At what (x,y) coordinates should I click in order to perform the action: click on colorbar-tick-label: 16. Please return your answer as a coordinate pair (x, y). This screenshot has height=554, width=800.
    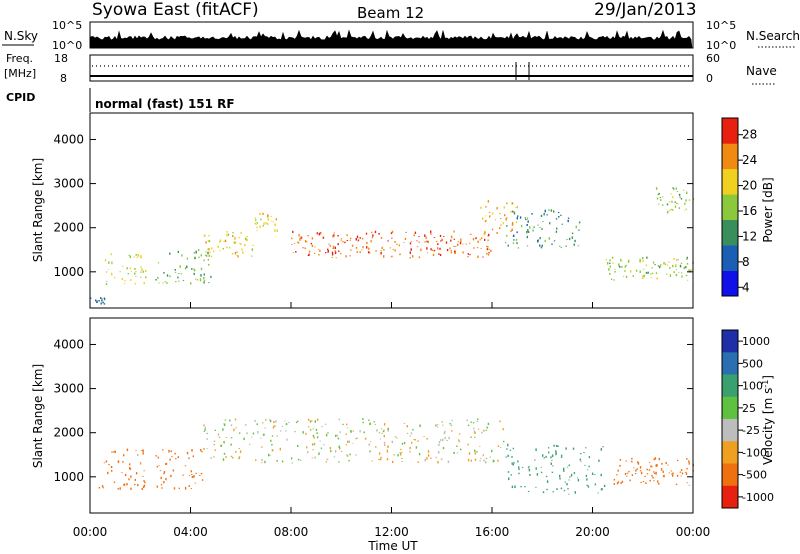
    Looking at the image, I should click on (749, 211).